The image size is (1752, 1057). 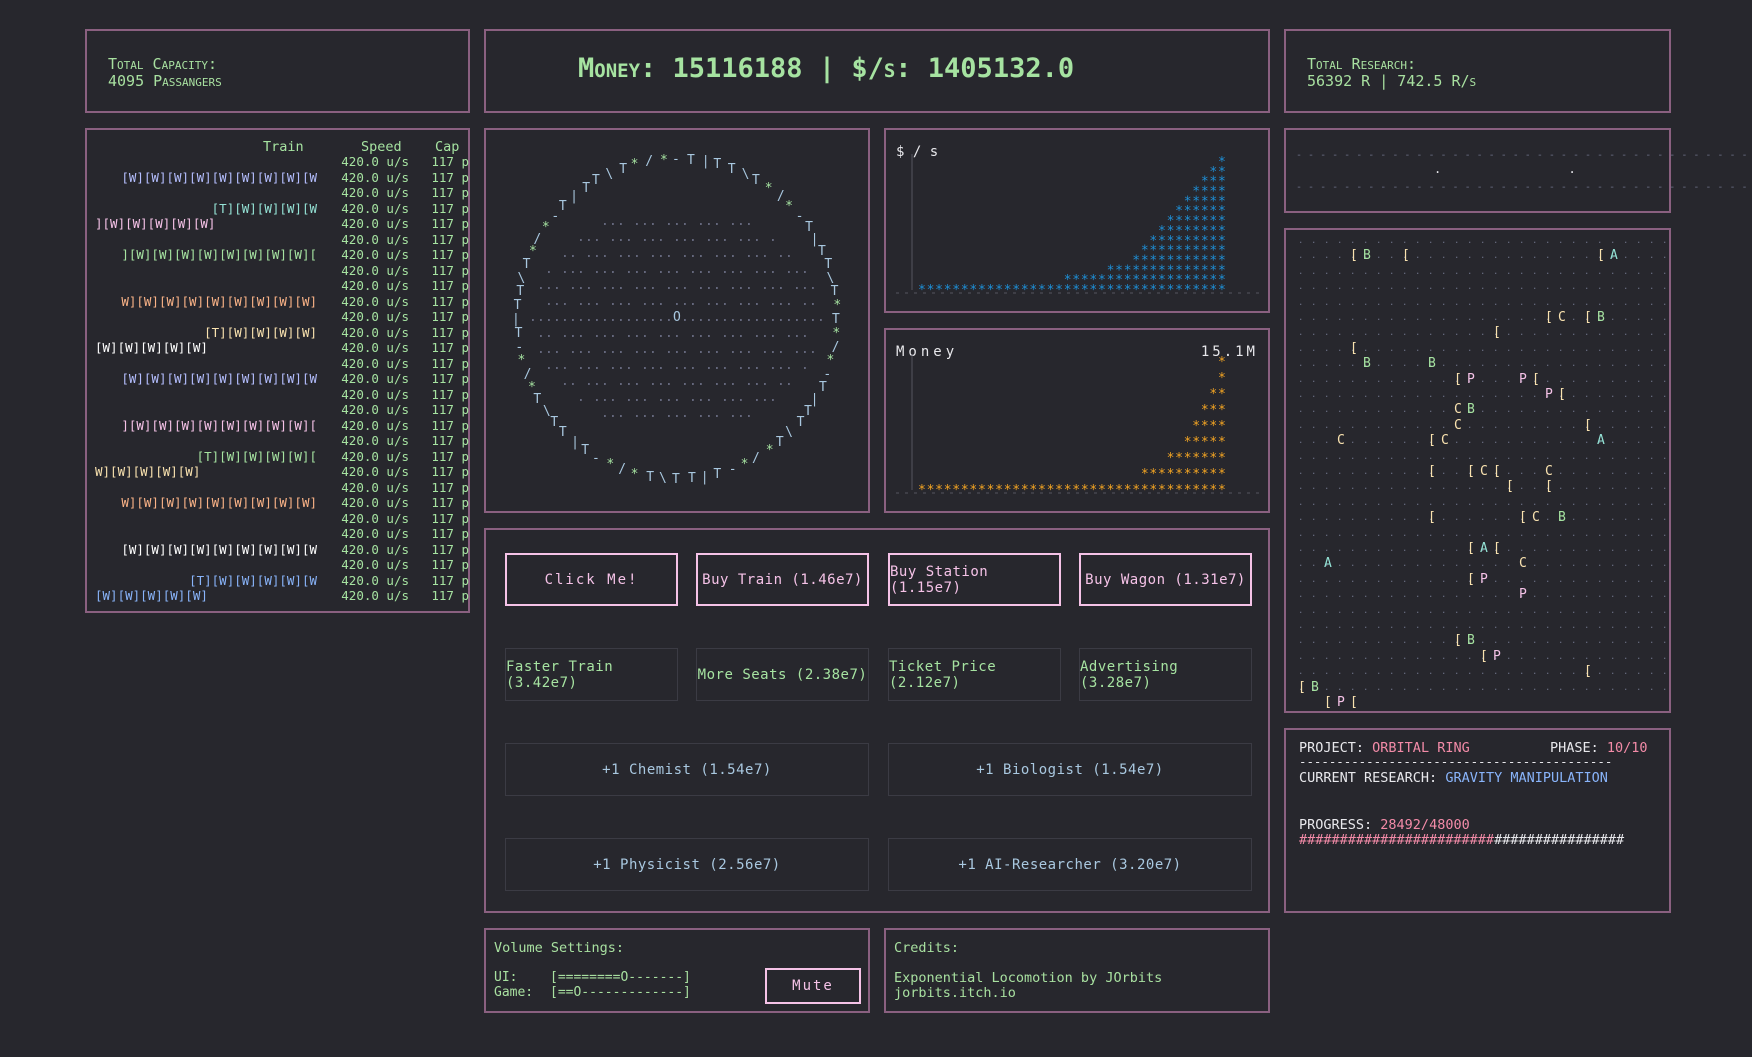 I want to click on lab-agent: [, so click(x=1354, y=702).